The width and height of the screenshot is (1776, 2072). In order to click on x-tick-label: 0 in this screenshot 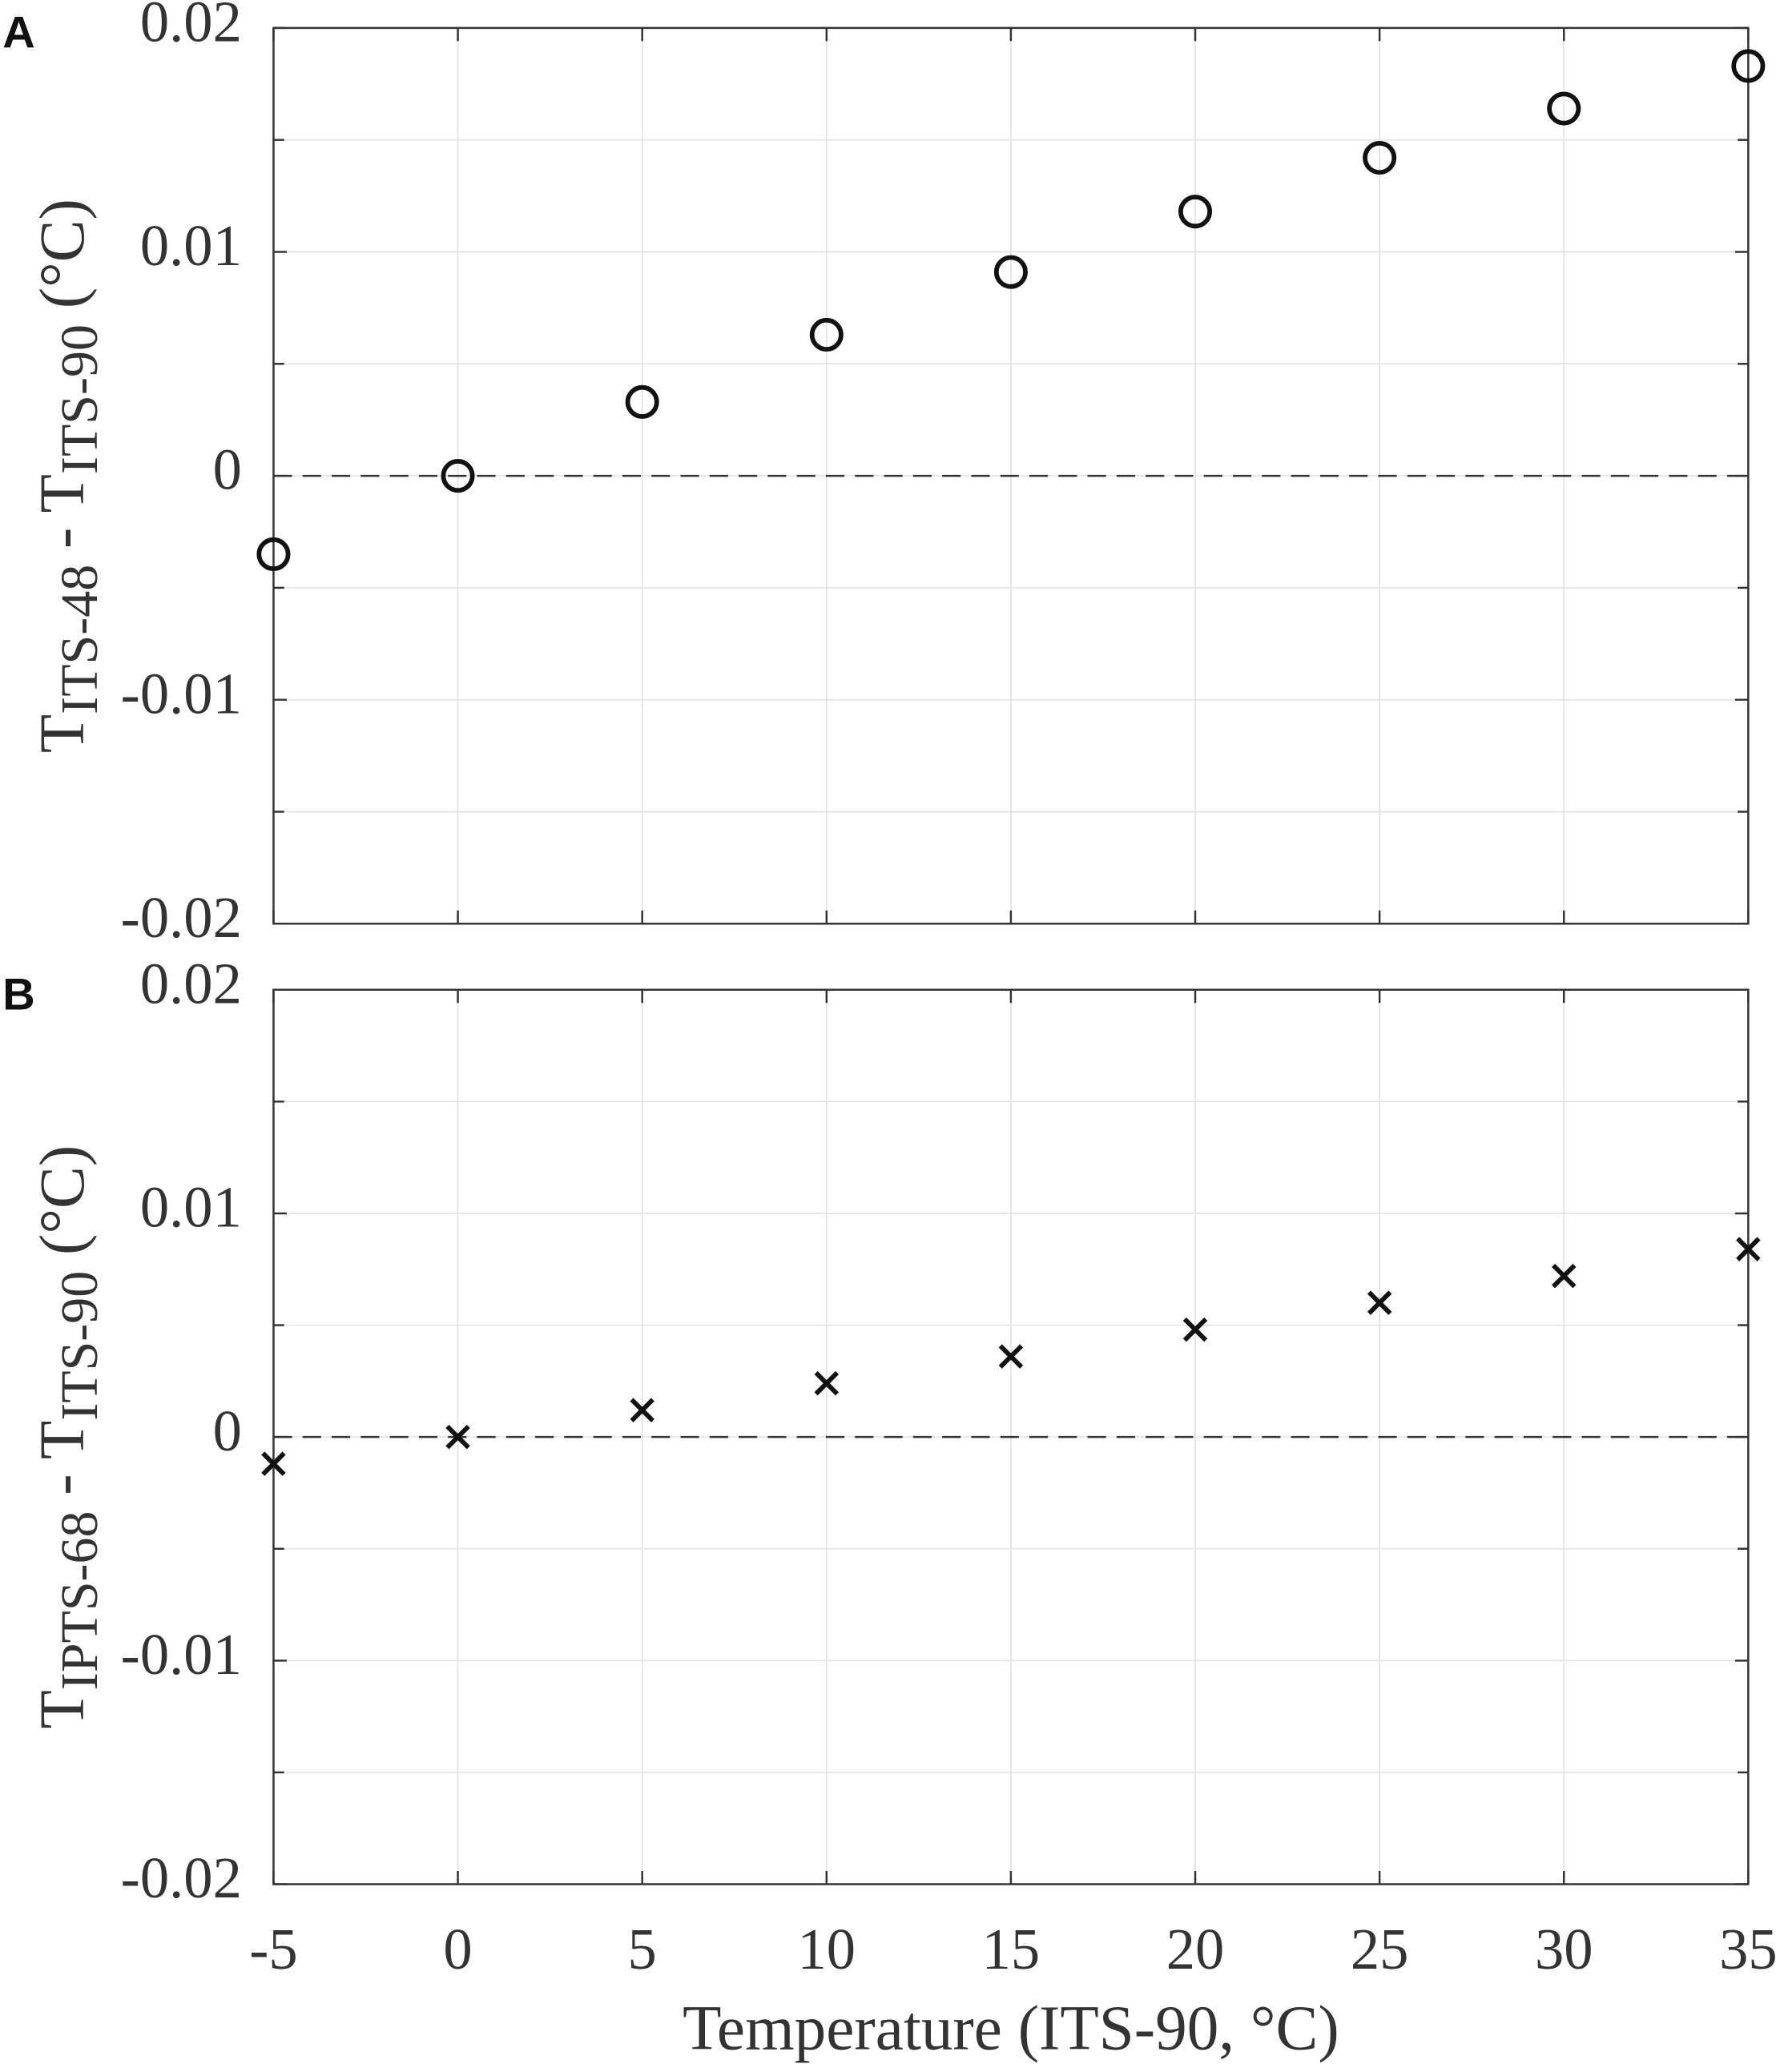, I will do `click(457, 1949)`.